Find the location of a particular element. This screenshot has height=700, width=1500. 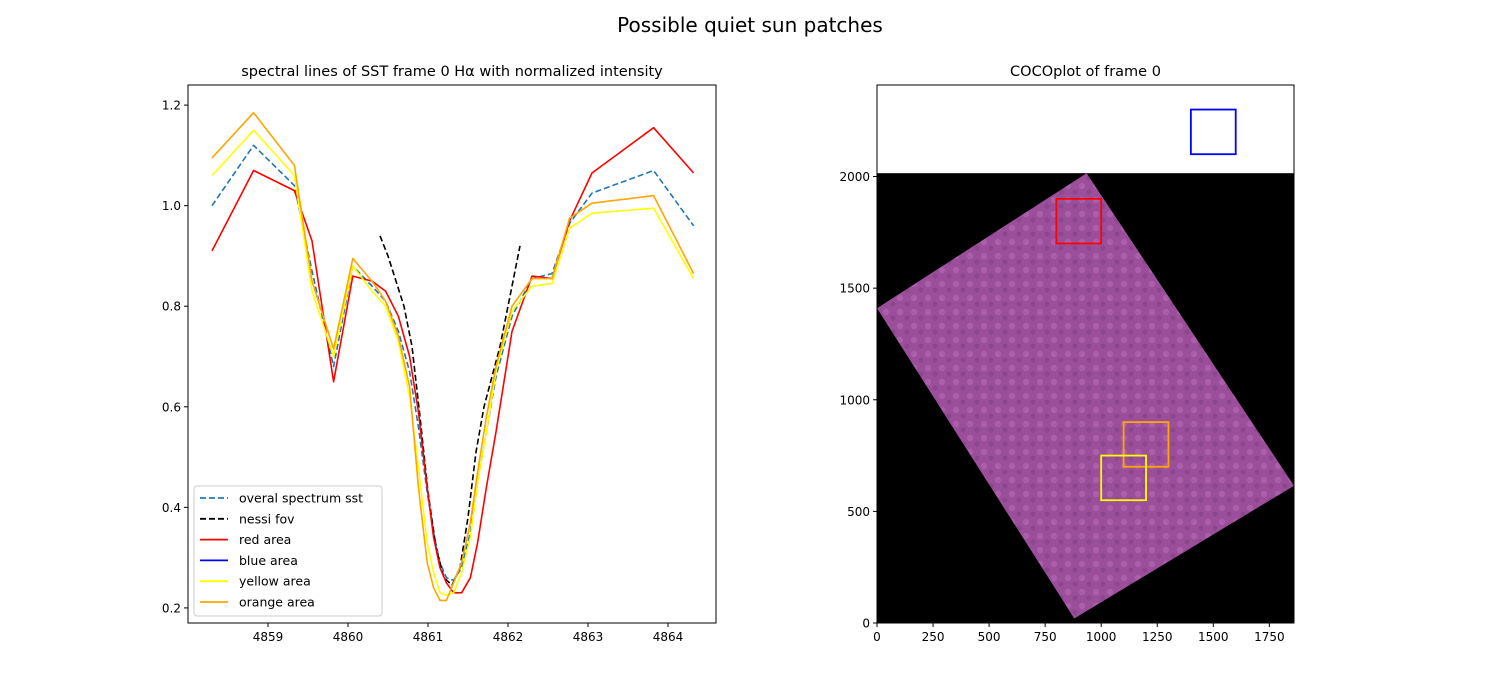

legend-label-blue-area: blue area is located at coordinates (268, 560).